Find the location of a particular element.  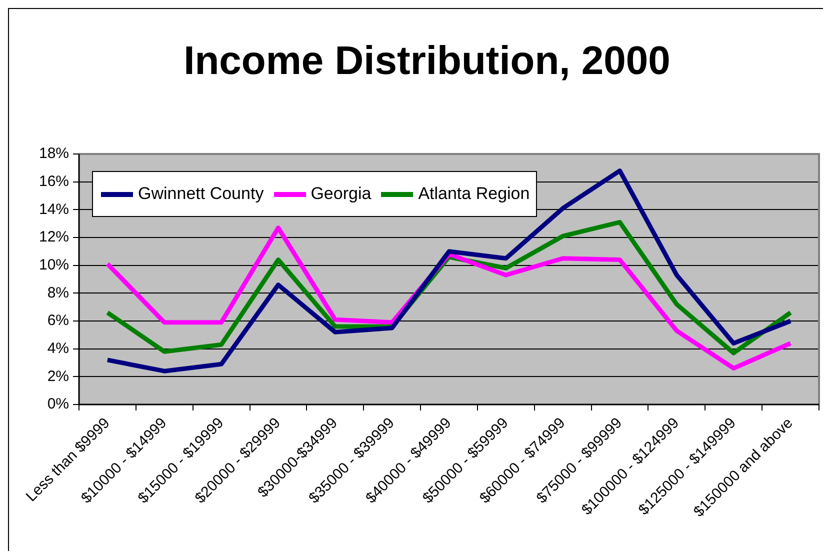

chart-title: Income Distribution, 2000 is located at coordinates (427, 61).